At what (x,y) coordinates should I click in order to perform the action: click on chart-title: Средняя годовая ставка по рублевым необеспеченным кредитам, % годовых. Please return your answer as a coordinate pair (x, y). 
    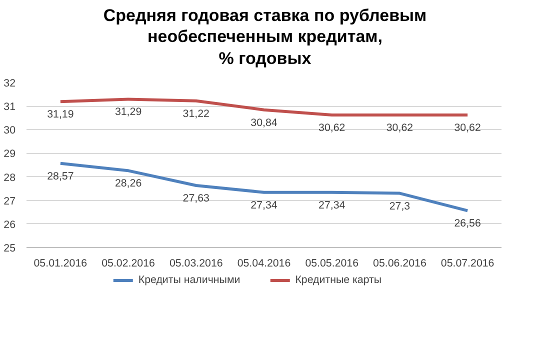
    Looking at the image, I should click on (265, 37).